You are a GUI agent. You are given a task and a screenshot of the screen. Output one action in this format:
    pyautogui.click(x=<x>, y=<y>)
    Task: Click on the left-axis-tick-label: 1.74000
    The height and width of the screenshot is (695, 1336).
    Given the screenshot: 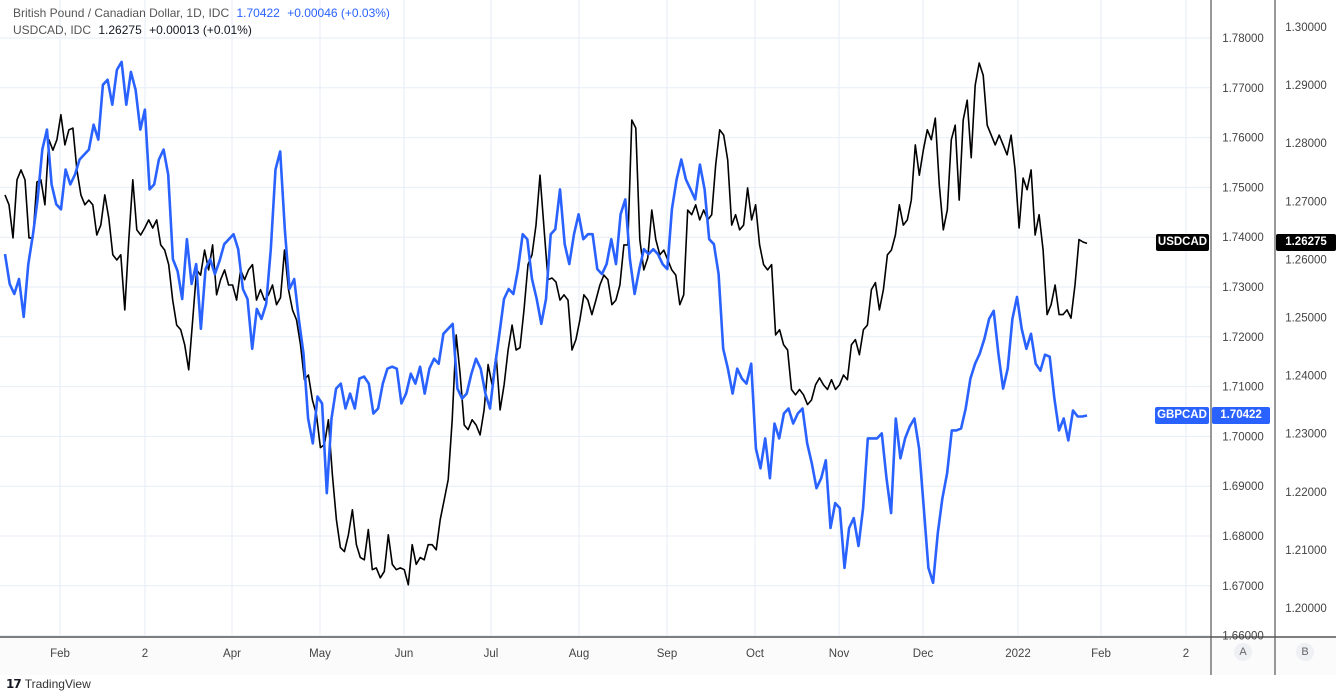 What is the action you would take?
    pyautogui.click(x=1243, y=238)
    